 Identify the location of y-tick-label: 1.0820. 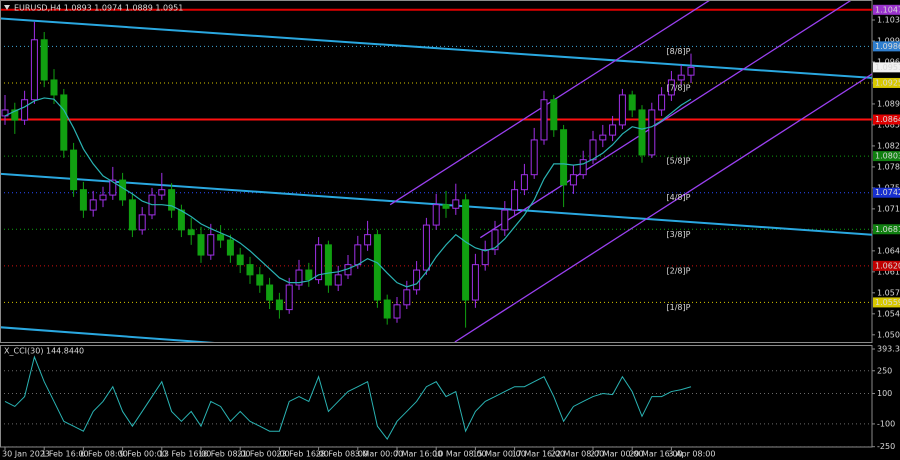
(888, 145).